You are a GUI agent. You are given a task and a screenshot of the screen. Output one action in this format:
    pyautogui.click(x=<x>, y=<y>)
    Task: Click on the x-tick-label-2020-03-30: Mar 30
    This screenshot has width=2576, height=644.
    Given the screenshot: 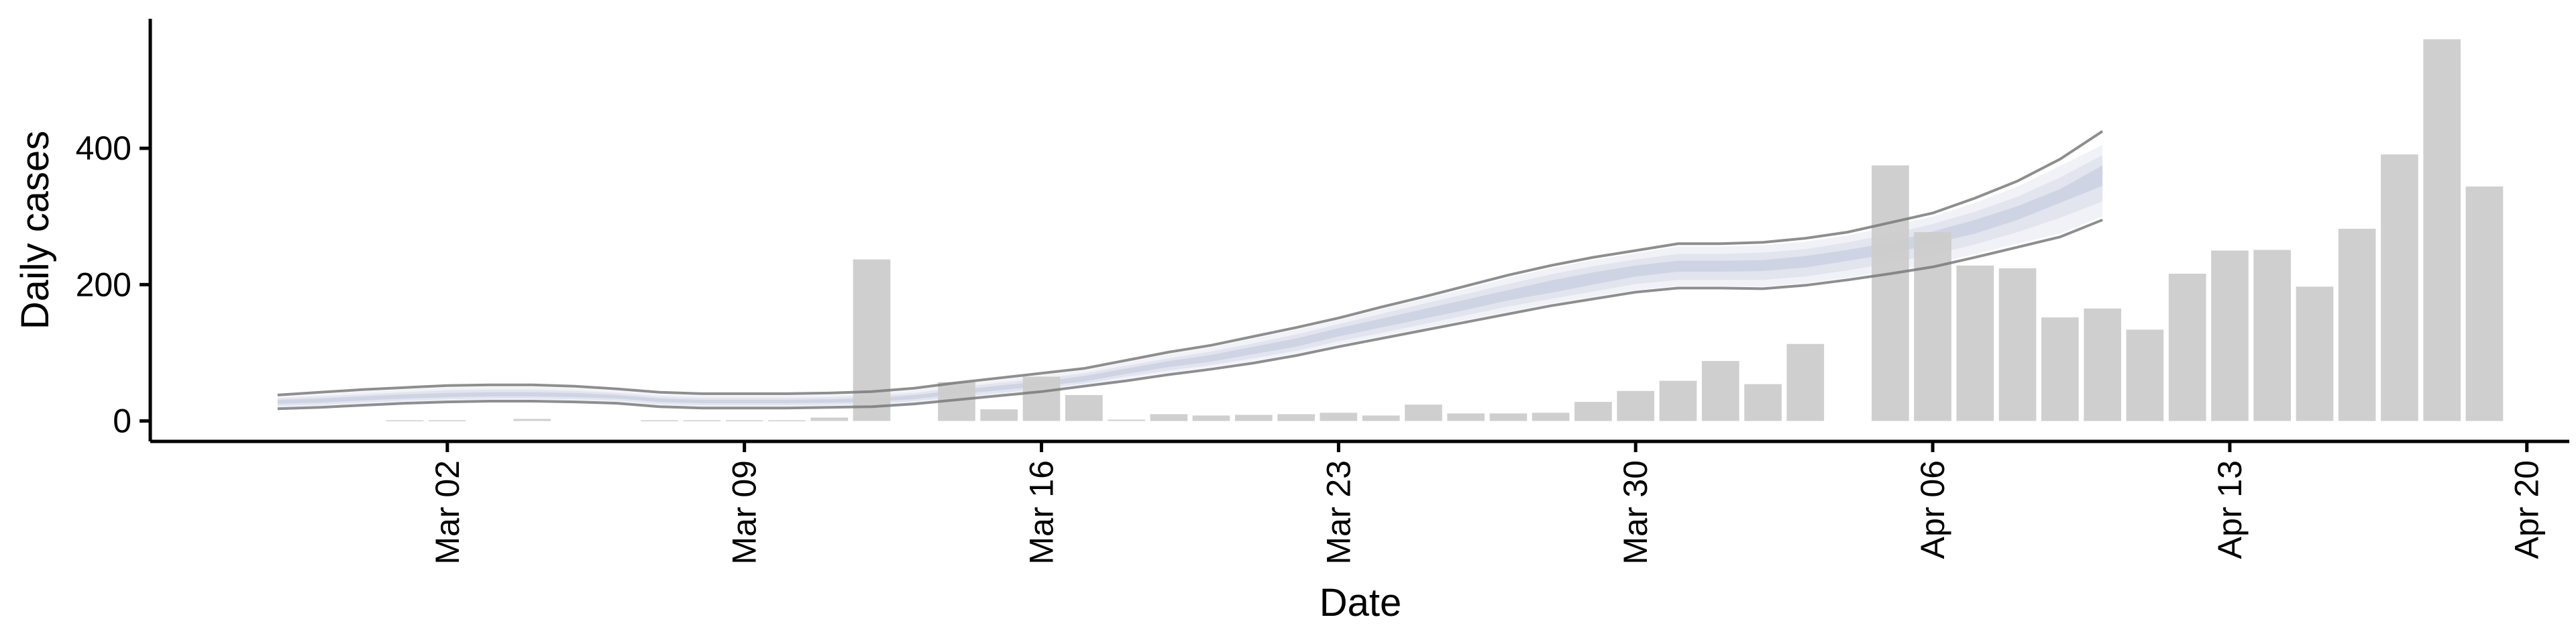 What is the action you would take?
    pyautogui.click(x=1635, y=512)
    